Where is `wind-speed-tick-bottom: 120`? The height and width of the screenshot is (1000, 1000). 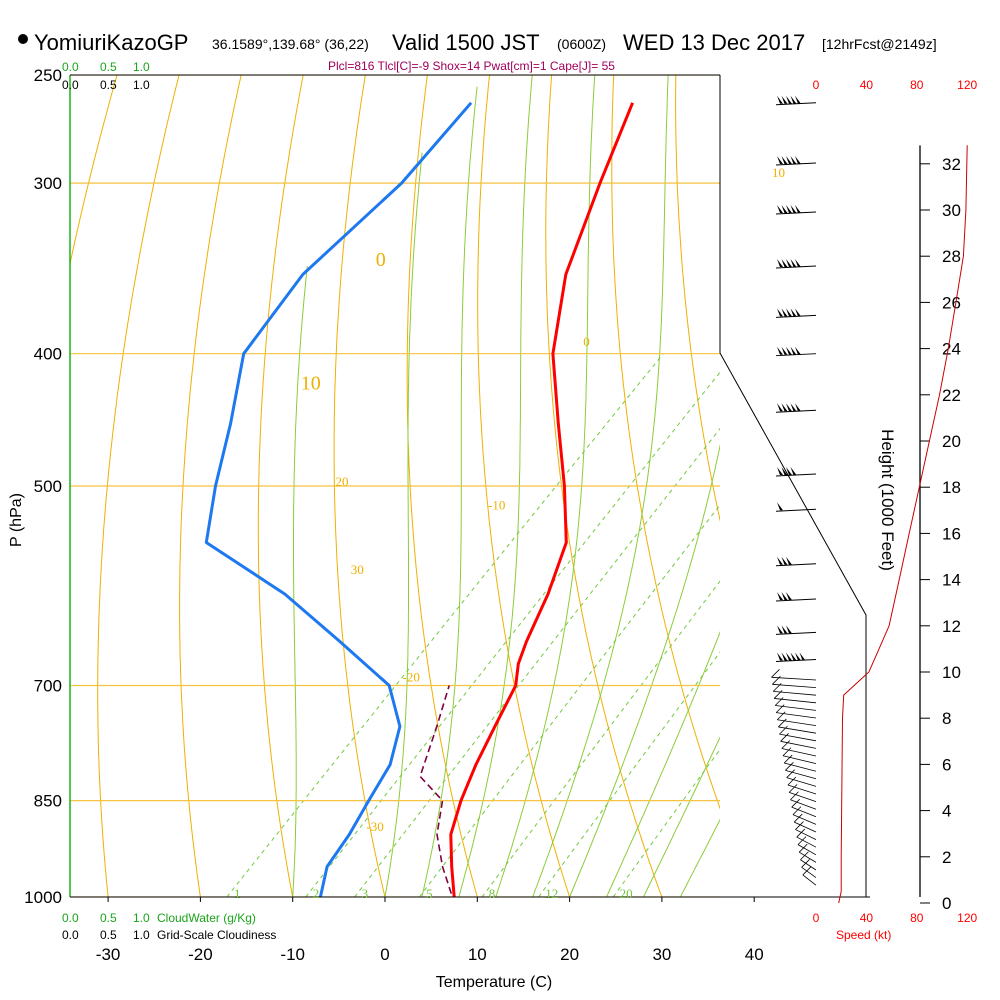 wind-speed-tick-bottom: 120 is located at coordinates (967, 918).